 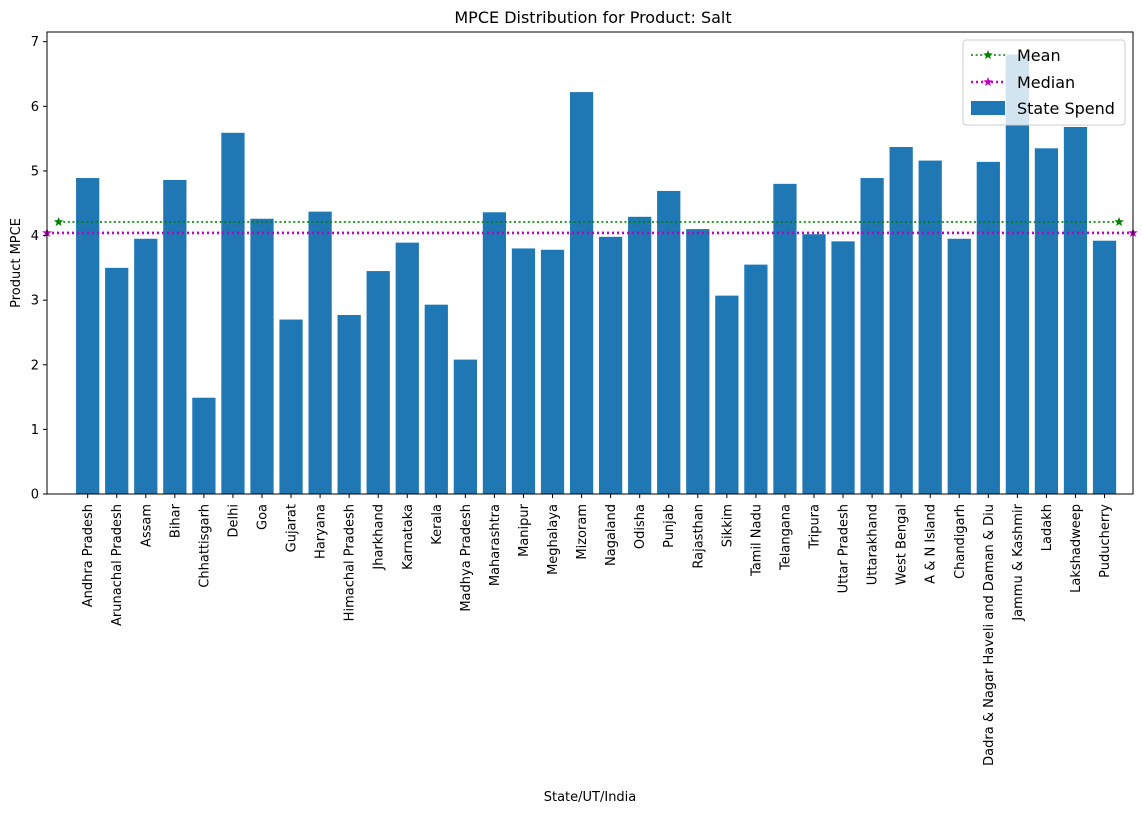 I want to click on x-tick-label: Gujarat, so click(x=292, y=528).